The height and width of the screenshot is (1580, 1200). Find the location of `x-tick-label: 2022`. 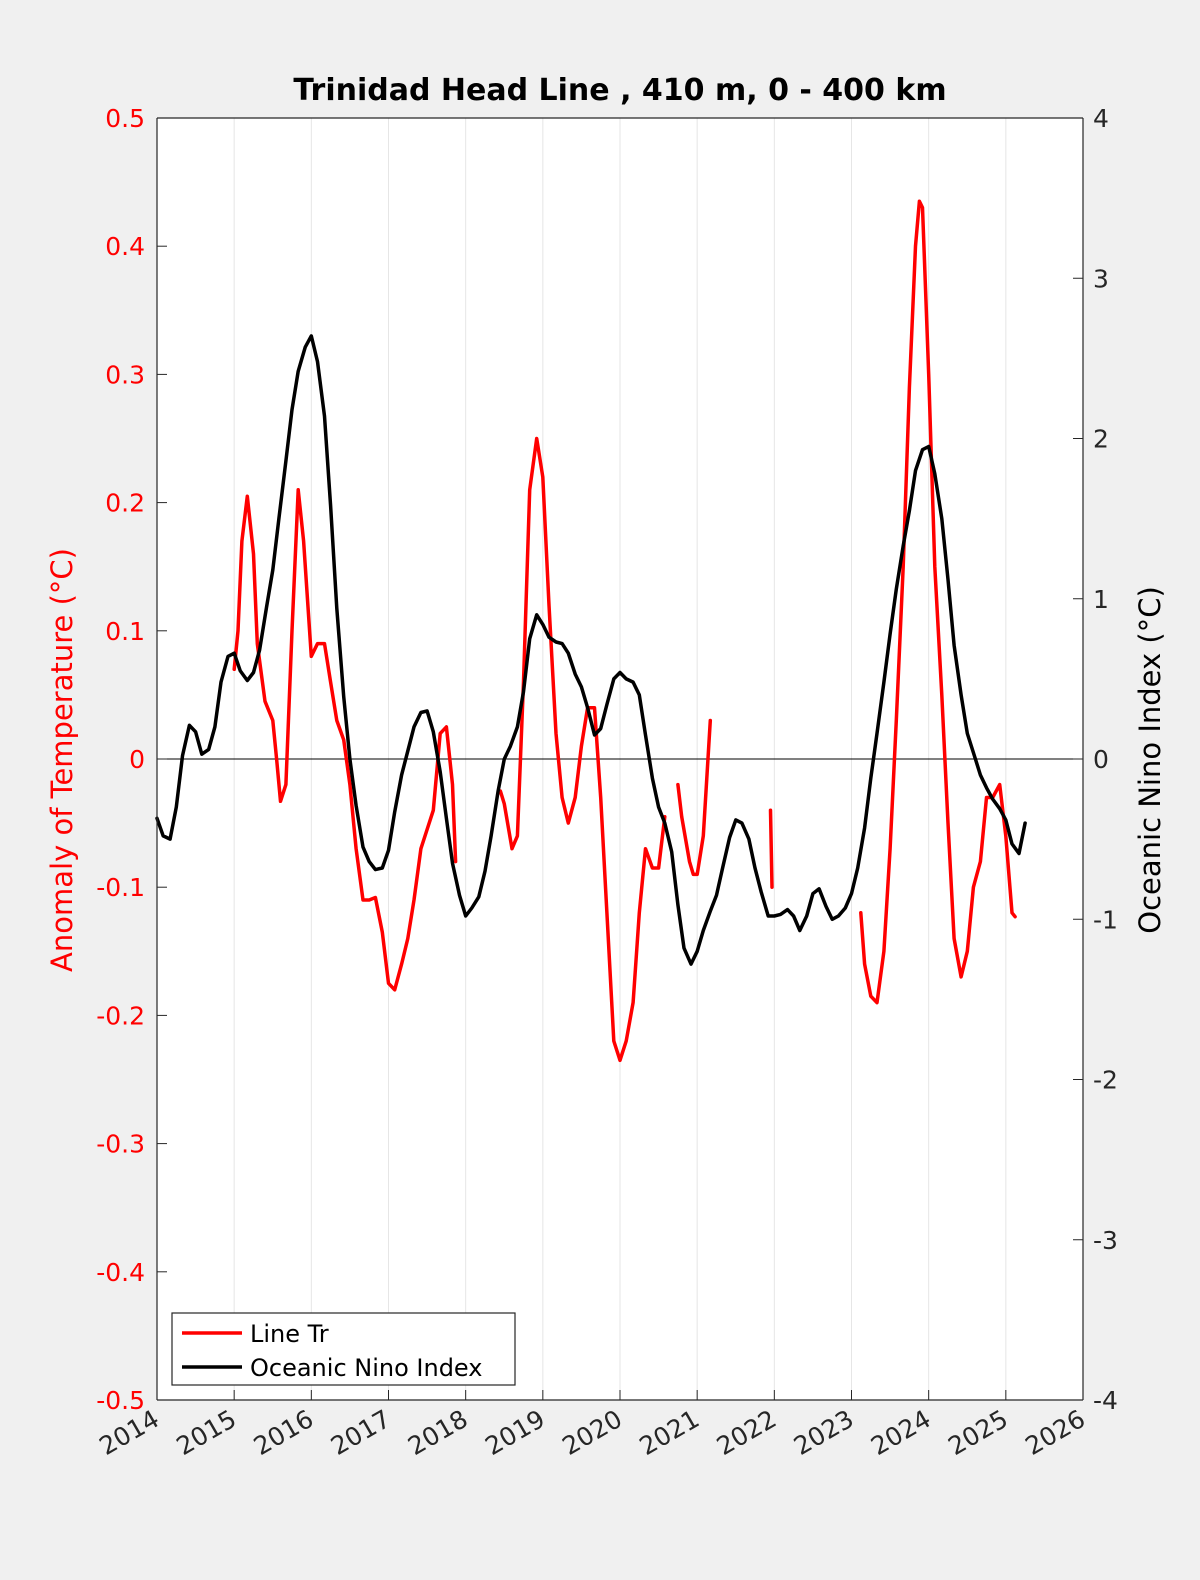

x-tick-label: 2022 is located at coordinates (747, 1432).